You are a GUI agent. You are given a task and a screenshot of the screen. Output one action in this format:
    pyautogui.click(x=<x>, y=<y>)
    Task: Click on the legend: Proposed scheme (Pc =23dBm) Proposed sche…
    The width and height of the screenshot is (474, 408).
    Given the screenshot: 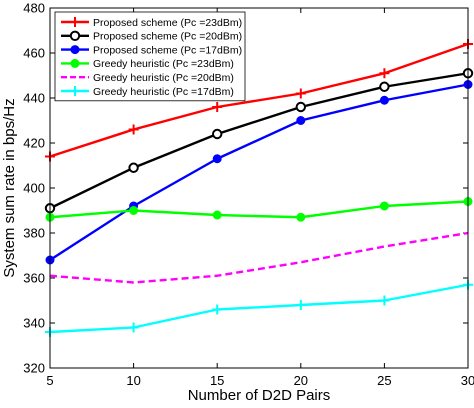 What is the action you would take?
    pyautogui.click(x=150, y=56)
    